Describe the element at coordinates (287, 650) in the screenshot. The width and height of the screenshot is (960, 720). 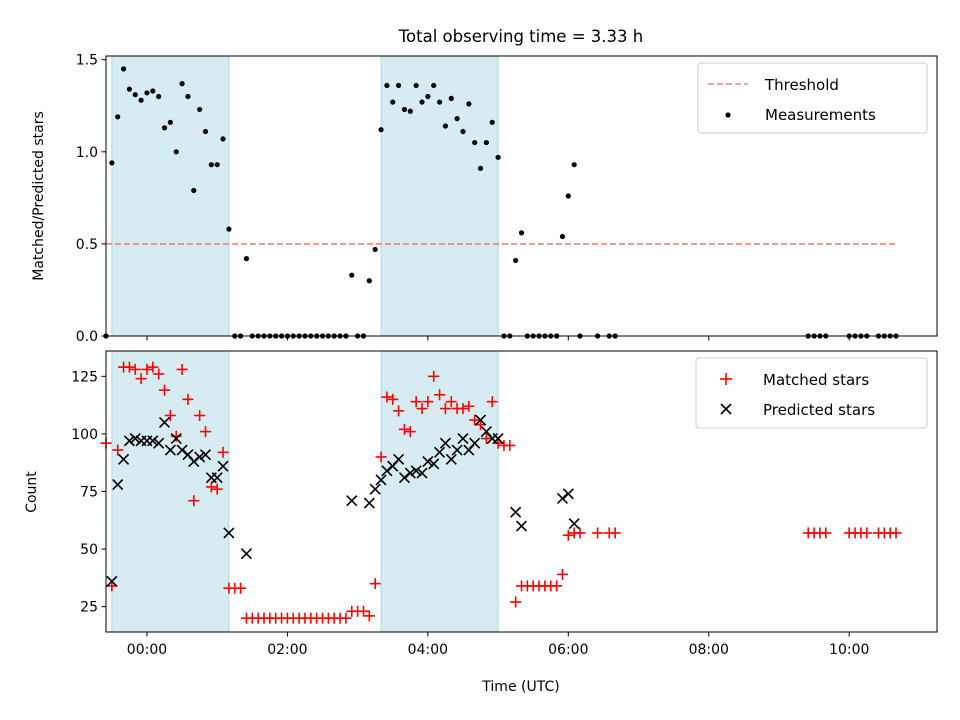
I see `x-tick-label: 02:00` at that location.